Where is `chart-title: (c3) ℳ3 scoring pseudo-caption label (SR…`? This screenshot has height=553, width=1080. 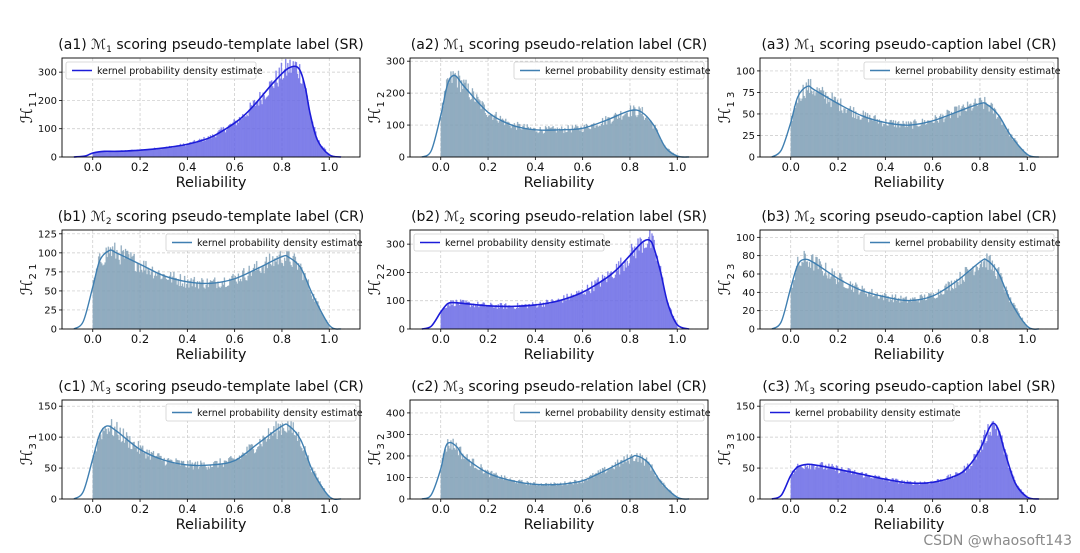
chart-title: (c3) ℳ3 scoring pseudo-caption label (SR… is located at coordinates (908, 388).